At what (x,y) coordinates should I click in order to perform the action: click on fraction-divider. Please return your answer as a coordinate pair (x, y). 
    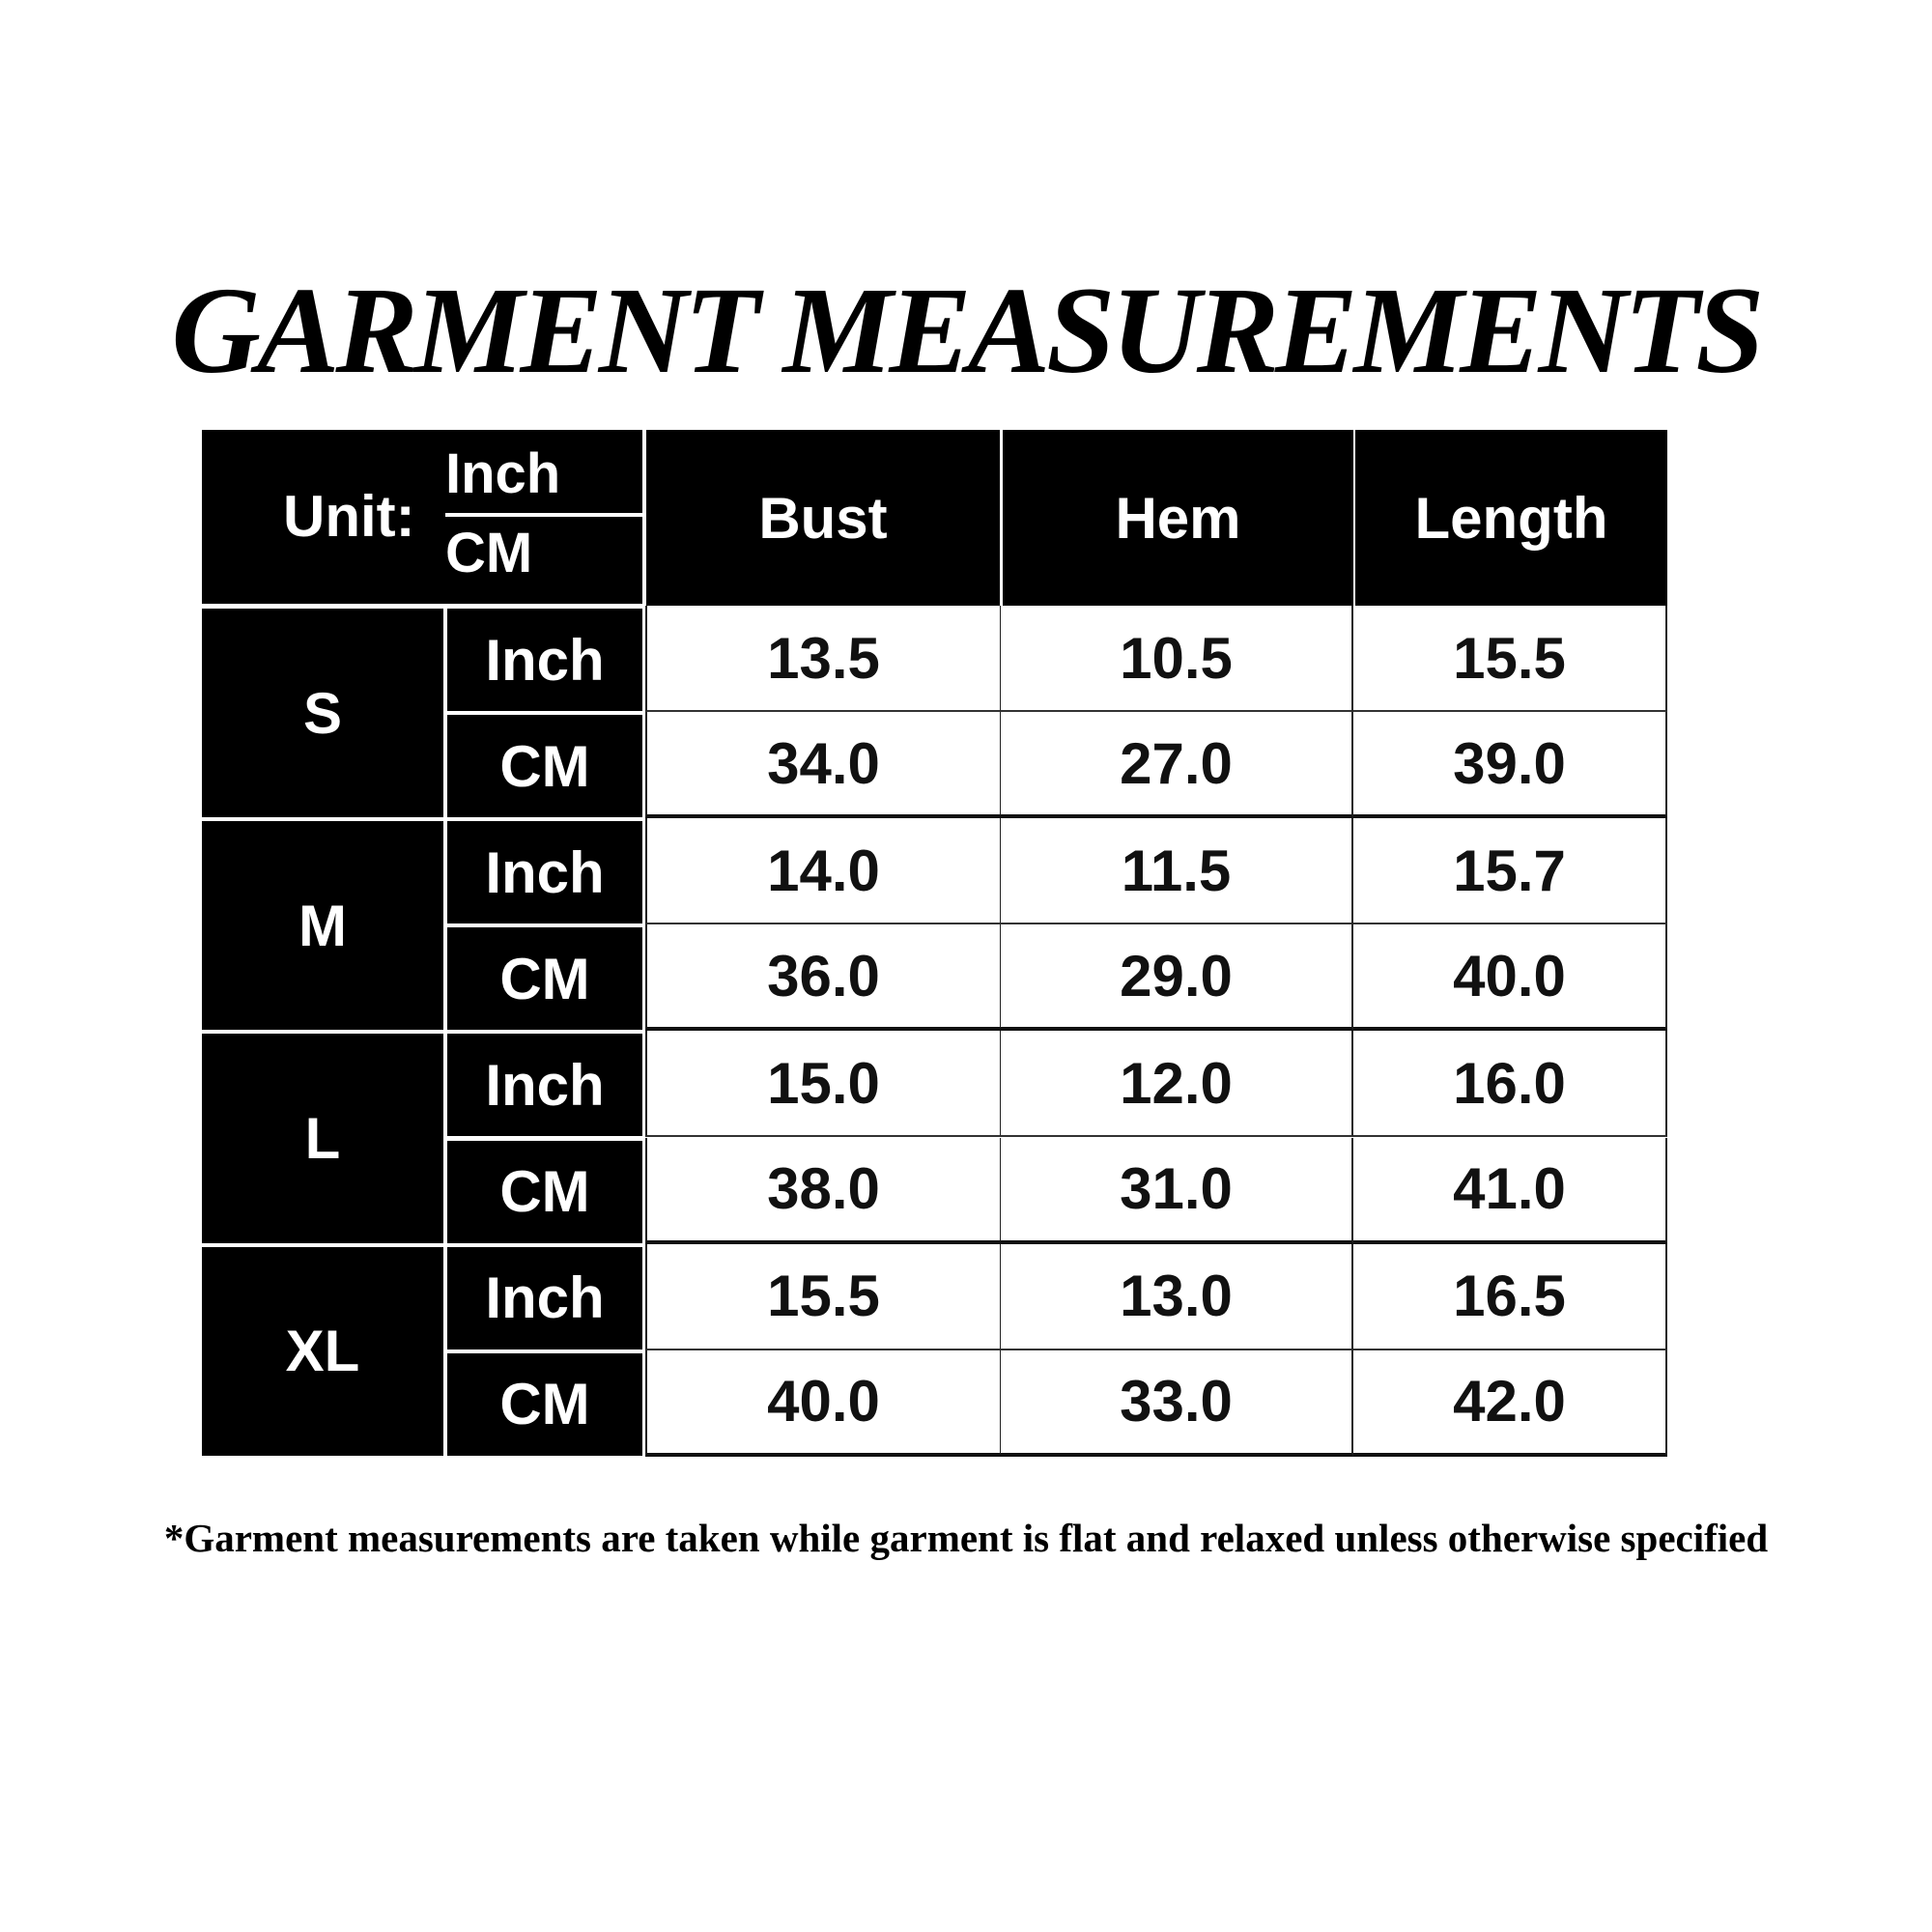
    Looking at the image, I should click on (544, 515).